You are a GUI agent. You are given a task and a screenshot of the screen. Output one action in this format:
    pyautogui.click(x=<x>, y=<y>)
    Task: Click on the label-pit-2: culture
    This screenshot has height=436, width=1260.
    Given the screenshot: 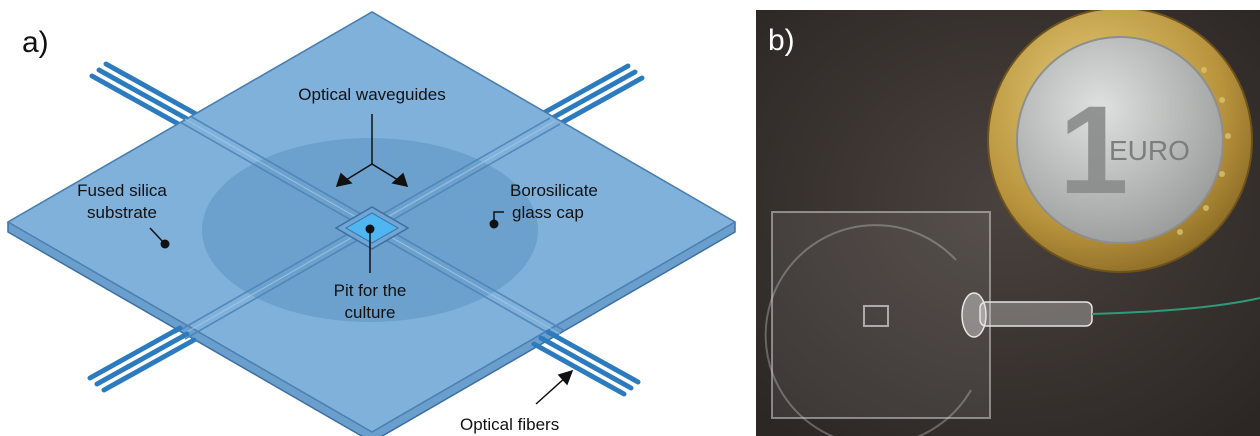 What is the action you would take?
    pyautogui.click(x=369, y=312)
    